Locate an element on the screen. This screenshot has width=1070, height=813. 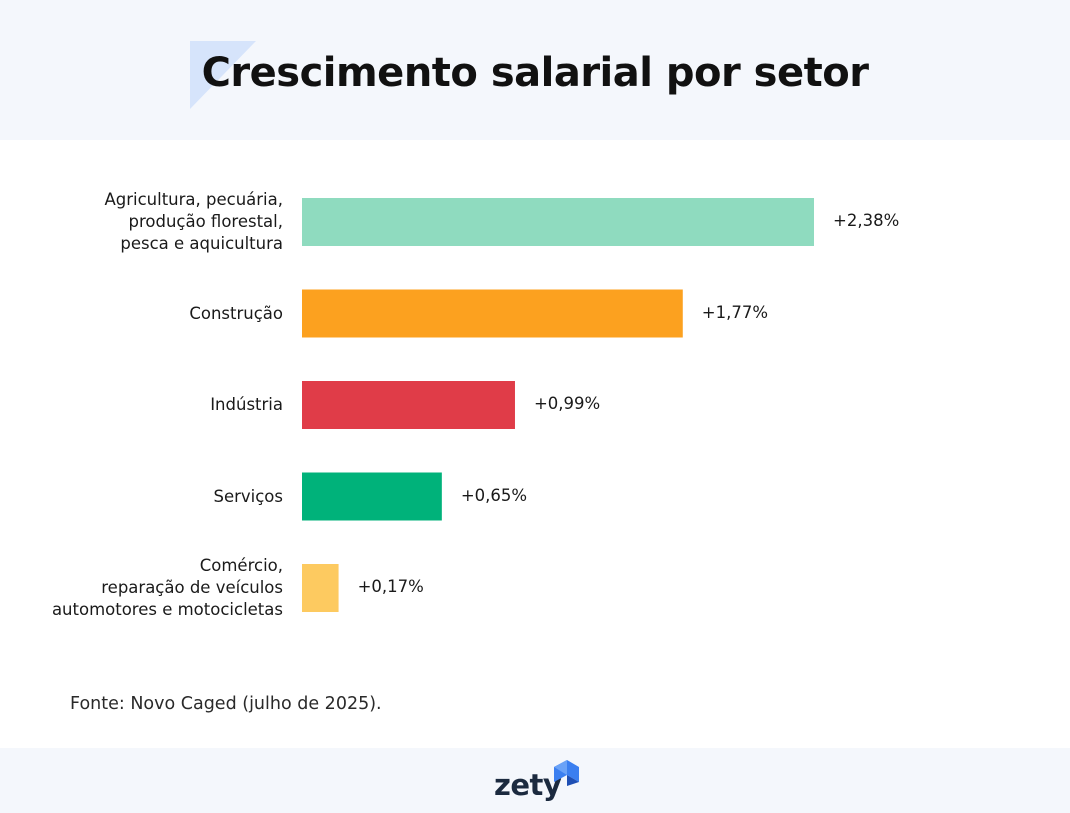
category-label-2: Indústria is located at coordinates (246, 404).